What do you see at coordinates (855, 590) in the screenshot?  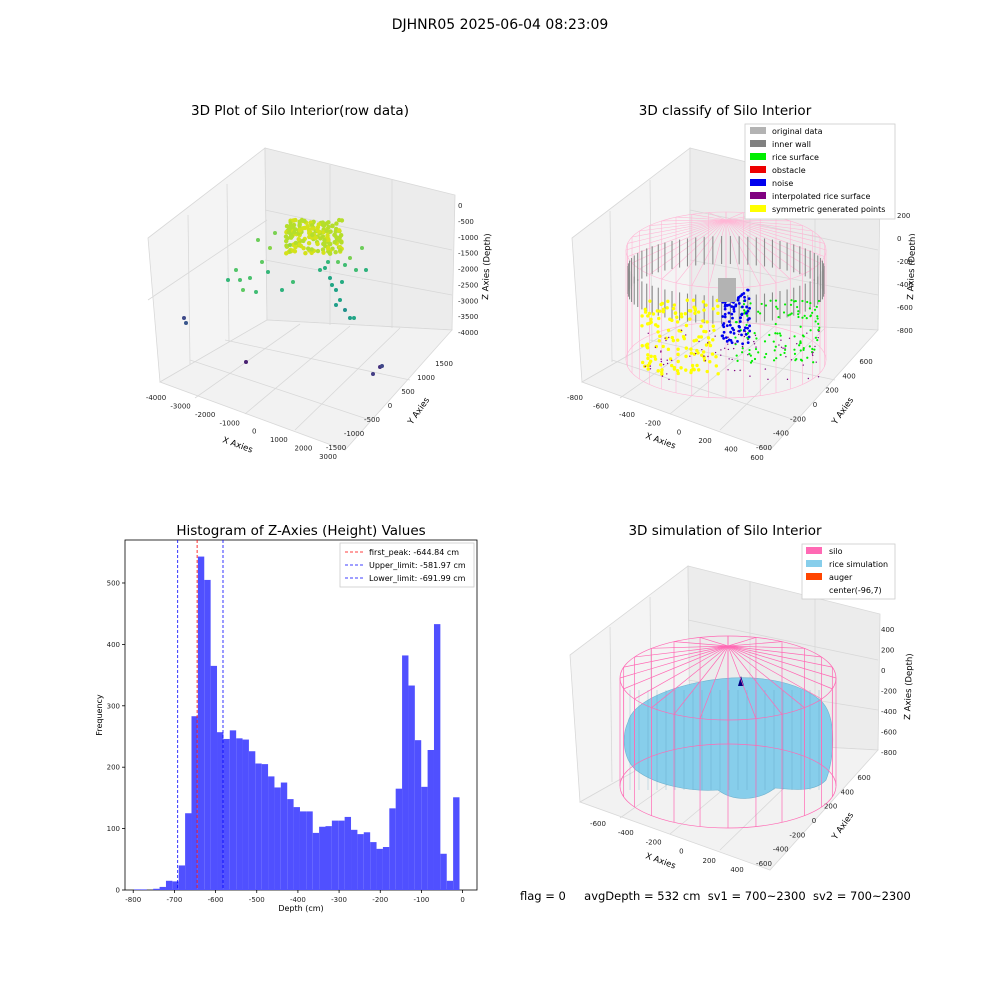 I see `legend-label: center(-96,7)` at bounding box center [855, 590].